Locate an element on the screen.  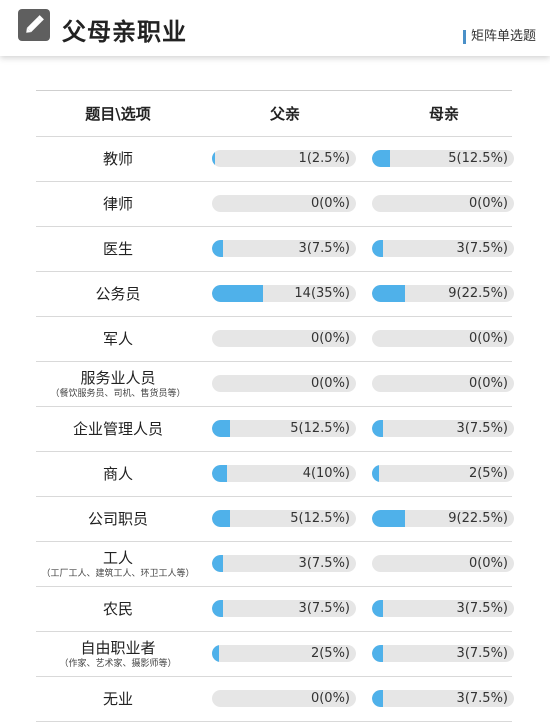
table-row: 公务员 14(35%) 9(22.5%) is located at coordinates (275, 294).